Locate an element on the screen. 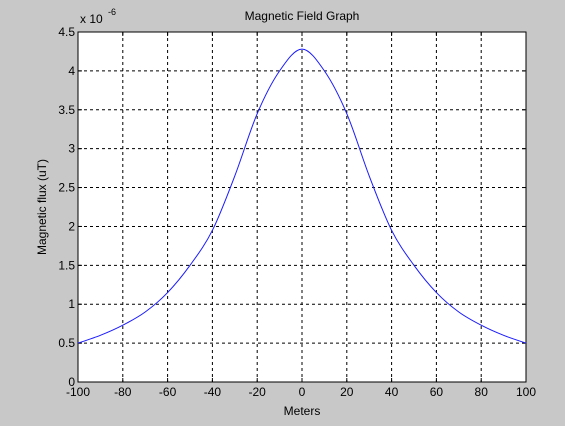 This screenshot has width=565, height=426. x-tick-label: -60 is located at coordinates (168, 392).